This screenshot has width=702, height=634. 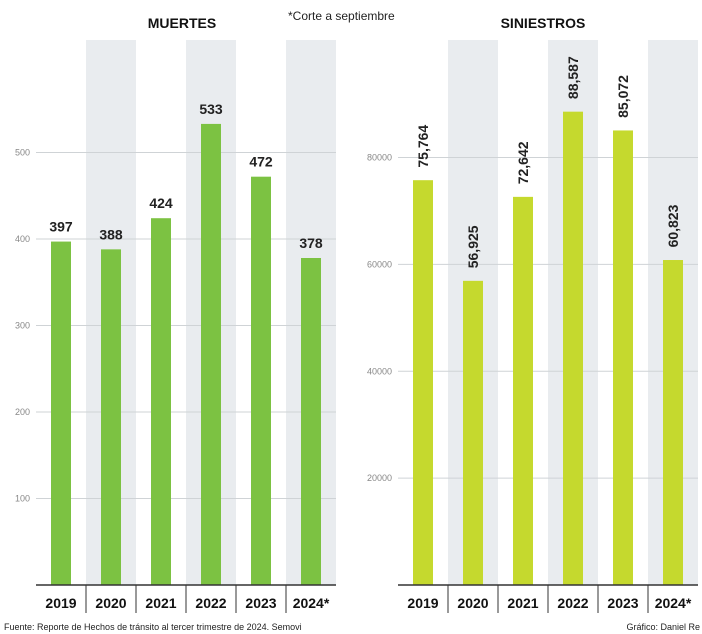 What do you see at coordinates (261, 380) in the screenshot?
I see `muertes-bar-2023` at bounding box center [261, 380].